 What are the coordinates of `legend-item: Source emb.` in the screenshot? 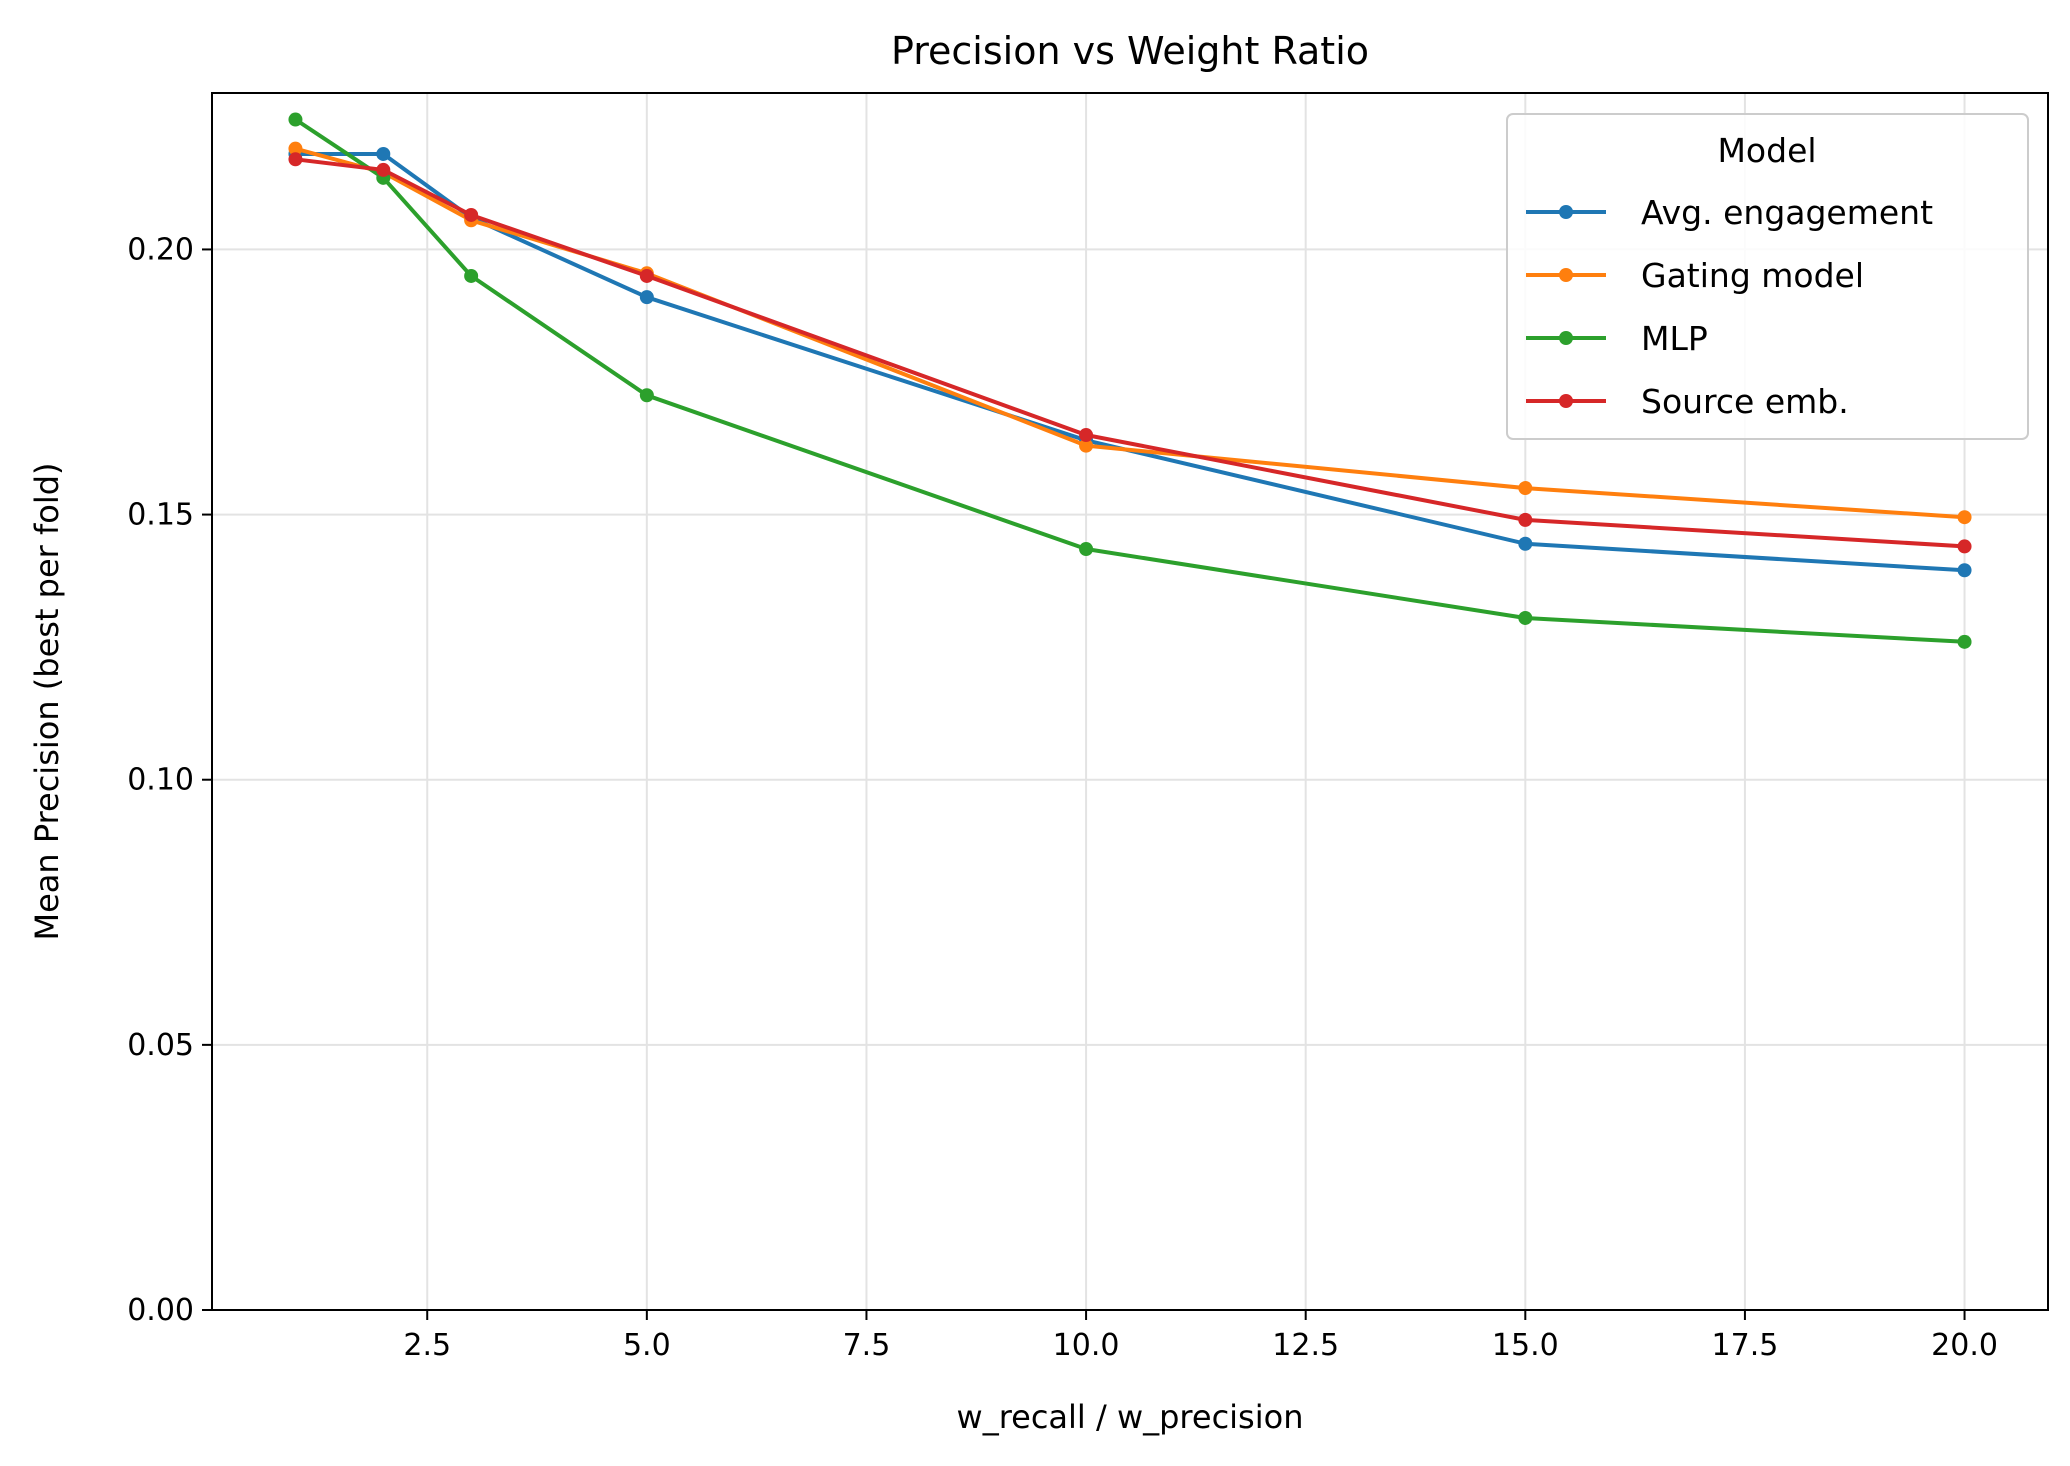 It's located at (1687, 401).